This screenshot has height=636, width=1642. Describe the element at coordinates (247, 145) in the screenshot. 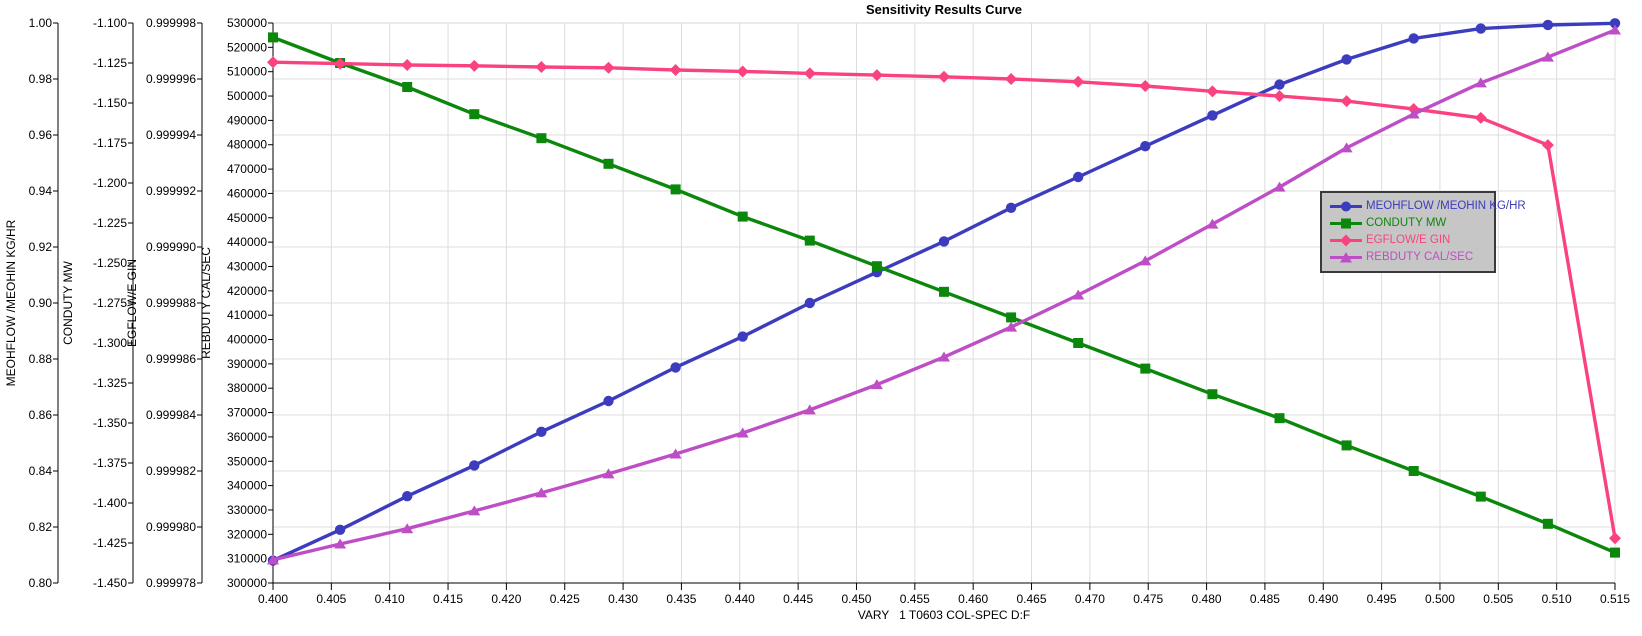

I see `y-axis-tick-label: 480000` at that location.